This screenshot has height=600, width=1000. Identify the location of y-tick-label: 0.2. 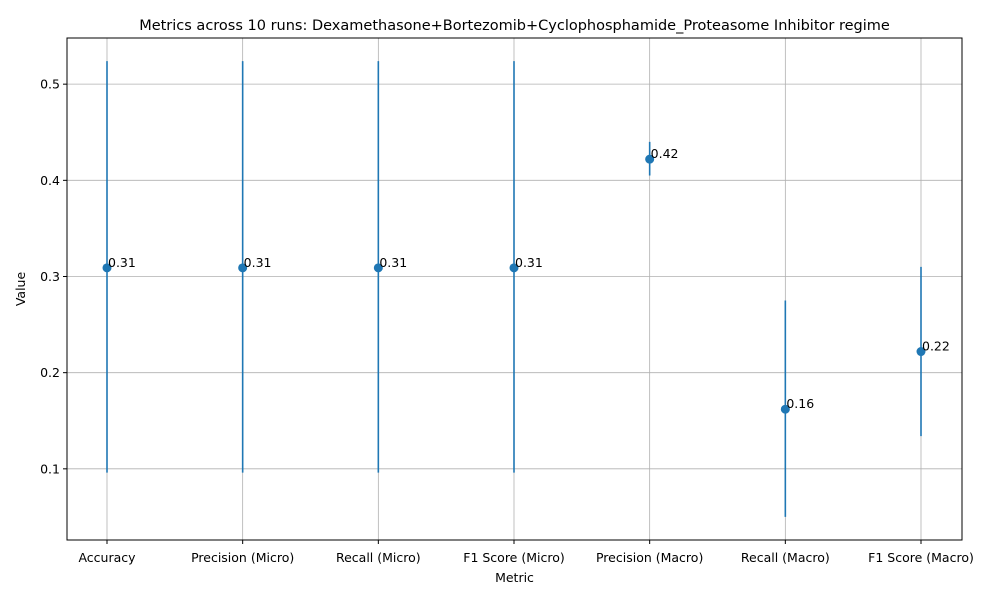
(50, 372).